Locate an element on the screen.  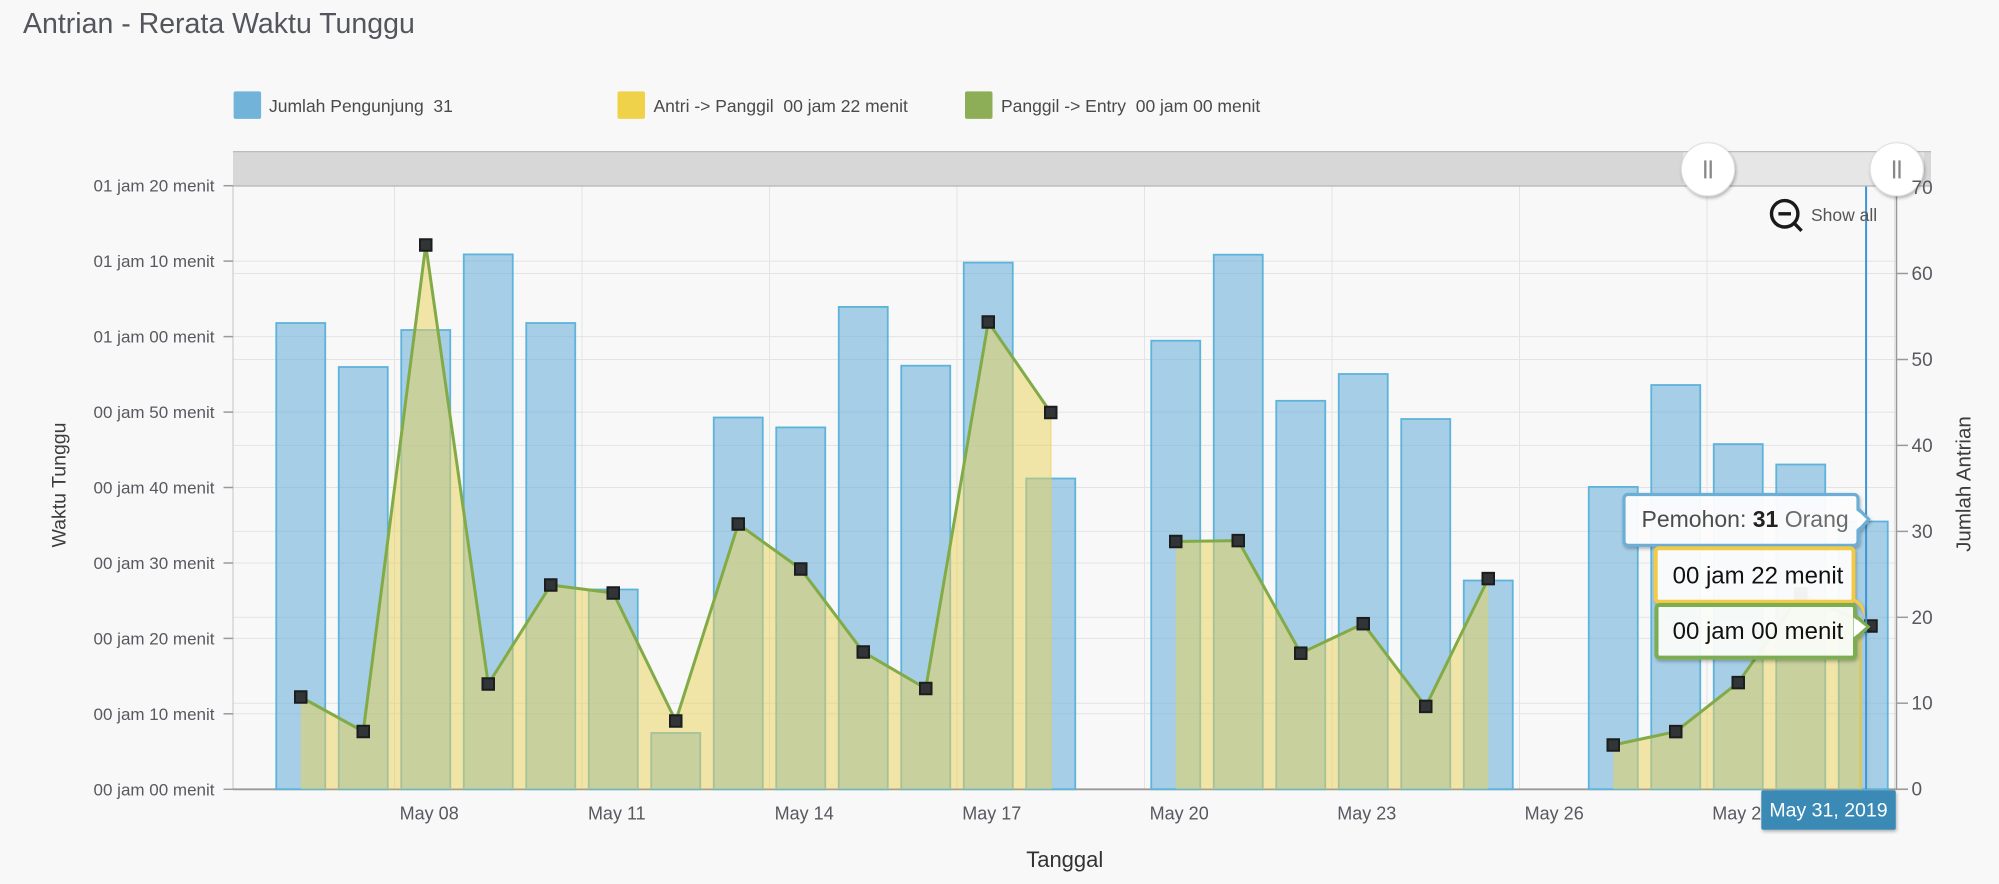
svg-text: 0 is located at coordinates (1917, 790).